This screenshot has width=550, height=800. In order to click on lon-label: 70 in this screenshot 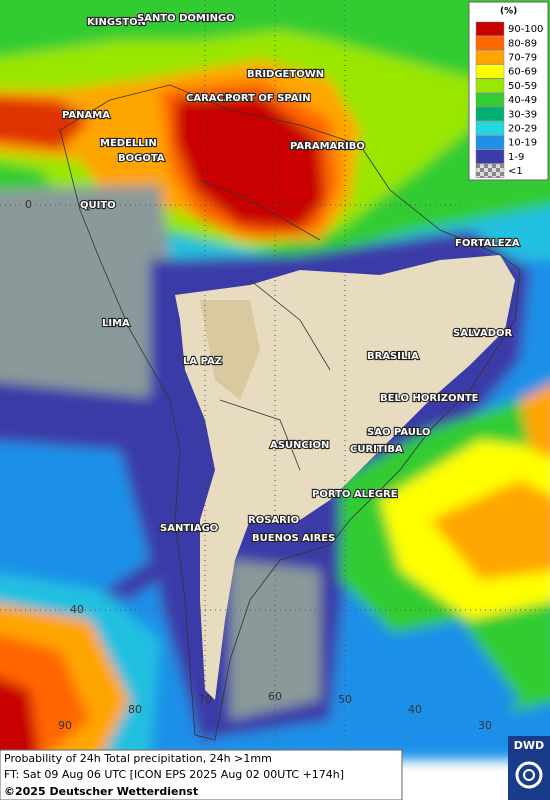, I will do `click(205, 699)`.